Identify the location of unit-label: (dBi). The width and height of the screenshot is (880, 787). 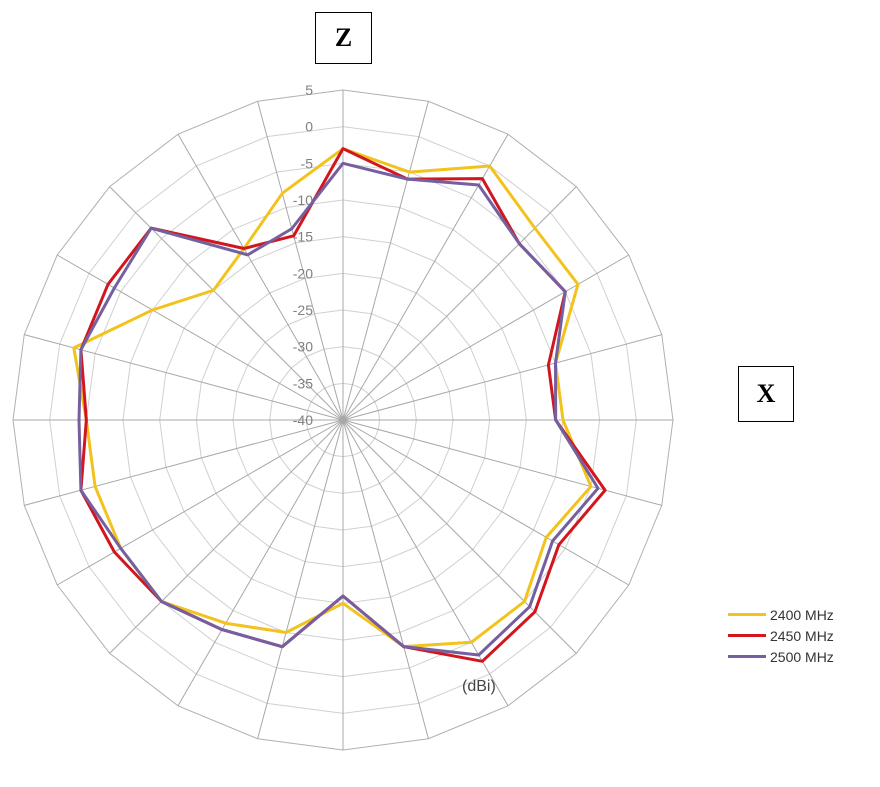
(479, 686).